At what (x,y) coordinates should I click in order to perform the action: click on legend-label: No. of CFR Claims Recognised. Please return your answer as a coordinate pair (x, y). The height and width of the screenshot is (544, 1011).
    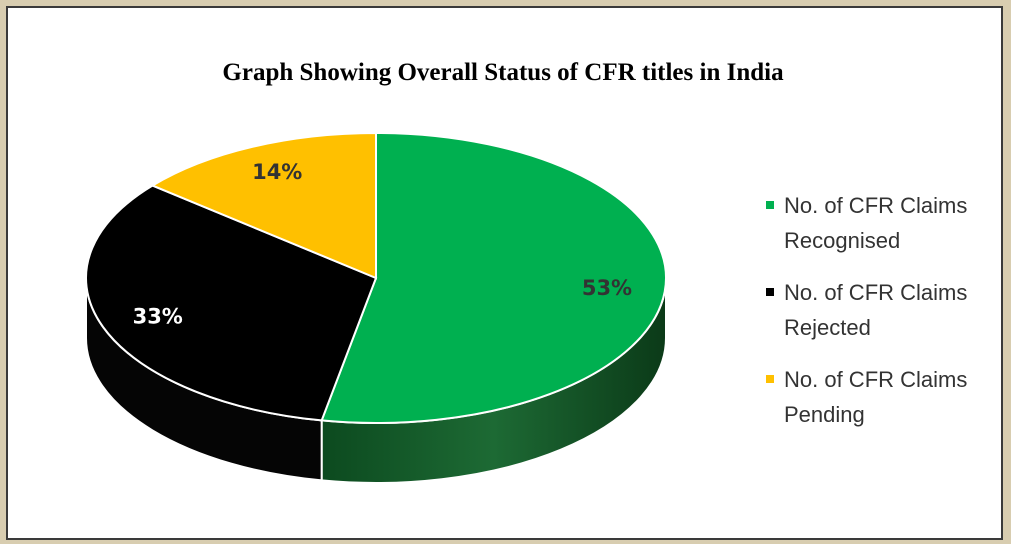
    Looking at the image, I should click on (876, 223).